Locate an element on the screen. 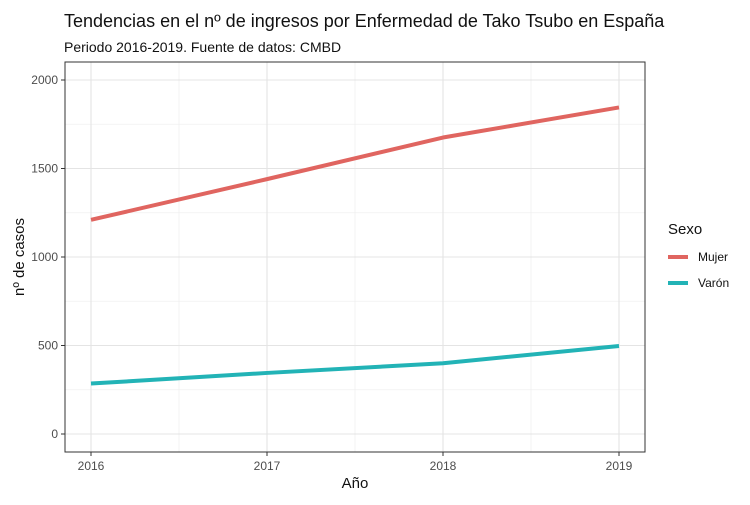  y-tick-label: 1500 is located at coordinates (44, 169).